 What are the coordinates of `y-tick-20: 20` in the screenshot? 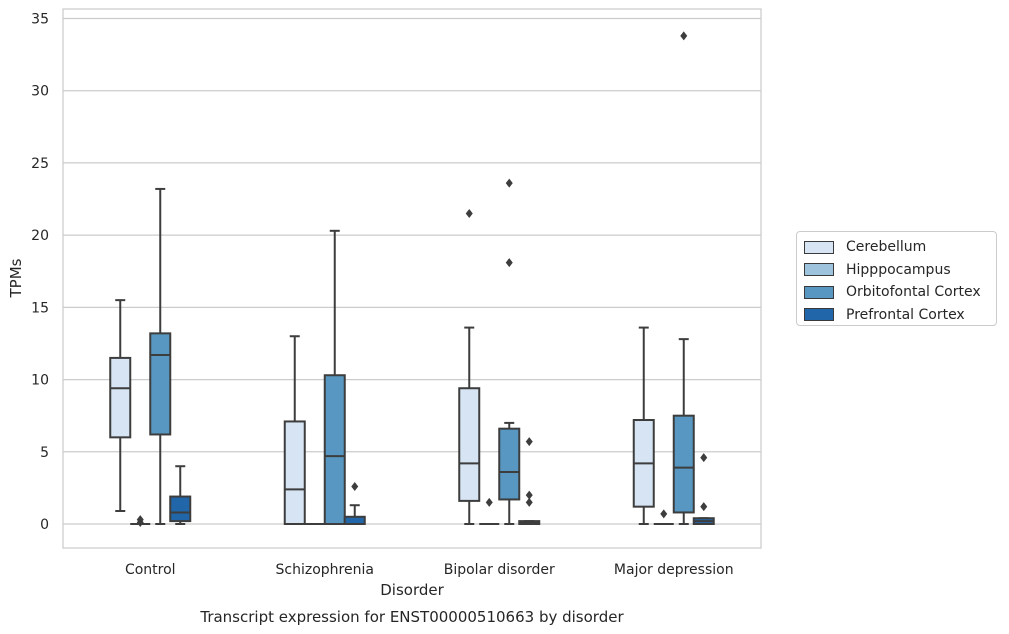 It's located at (40, 236).